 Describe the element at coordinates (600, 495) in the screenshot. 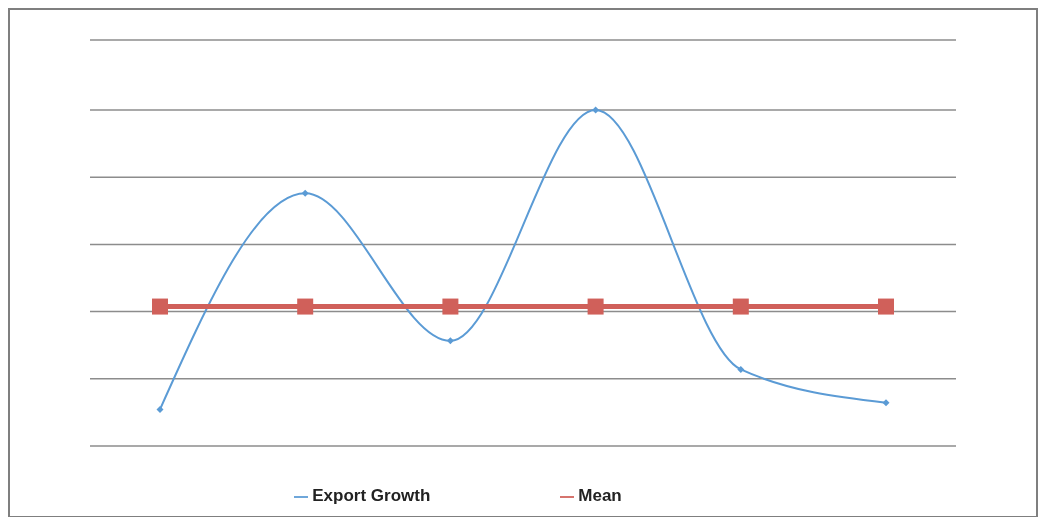

I see `legend-label: Mean` at that location.